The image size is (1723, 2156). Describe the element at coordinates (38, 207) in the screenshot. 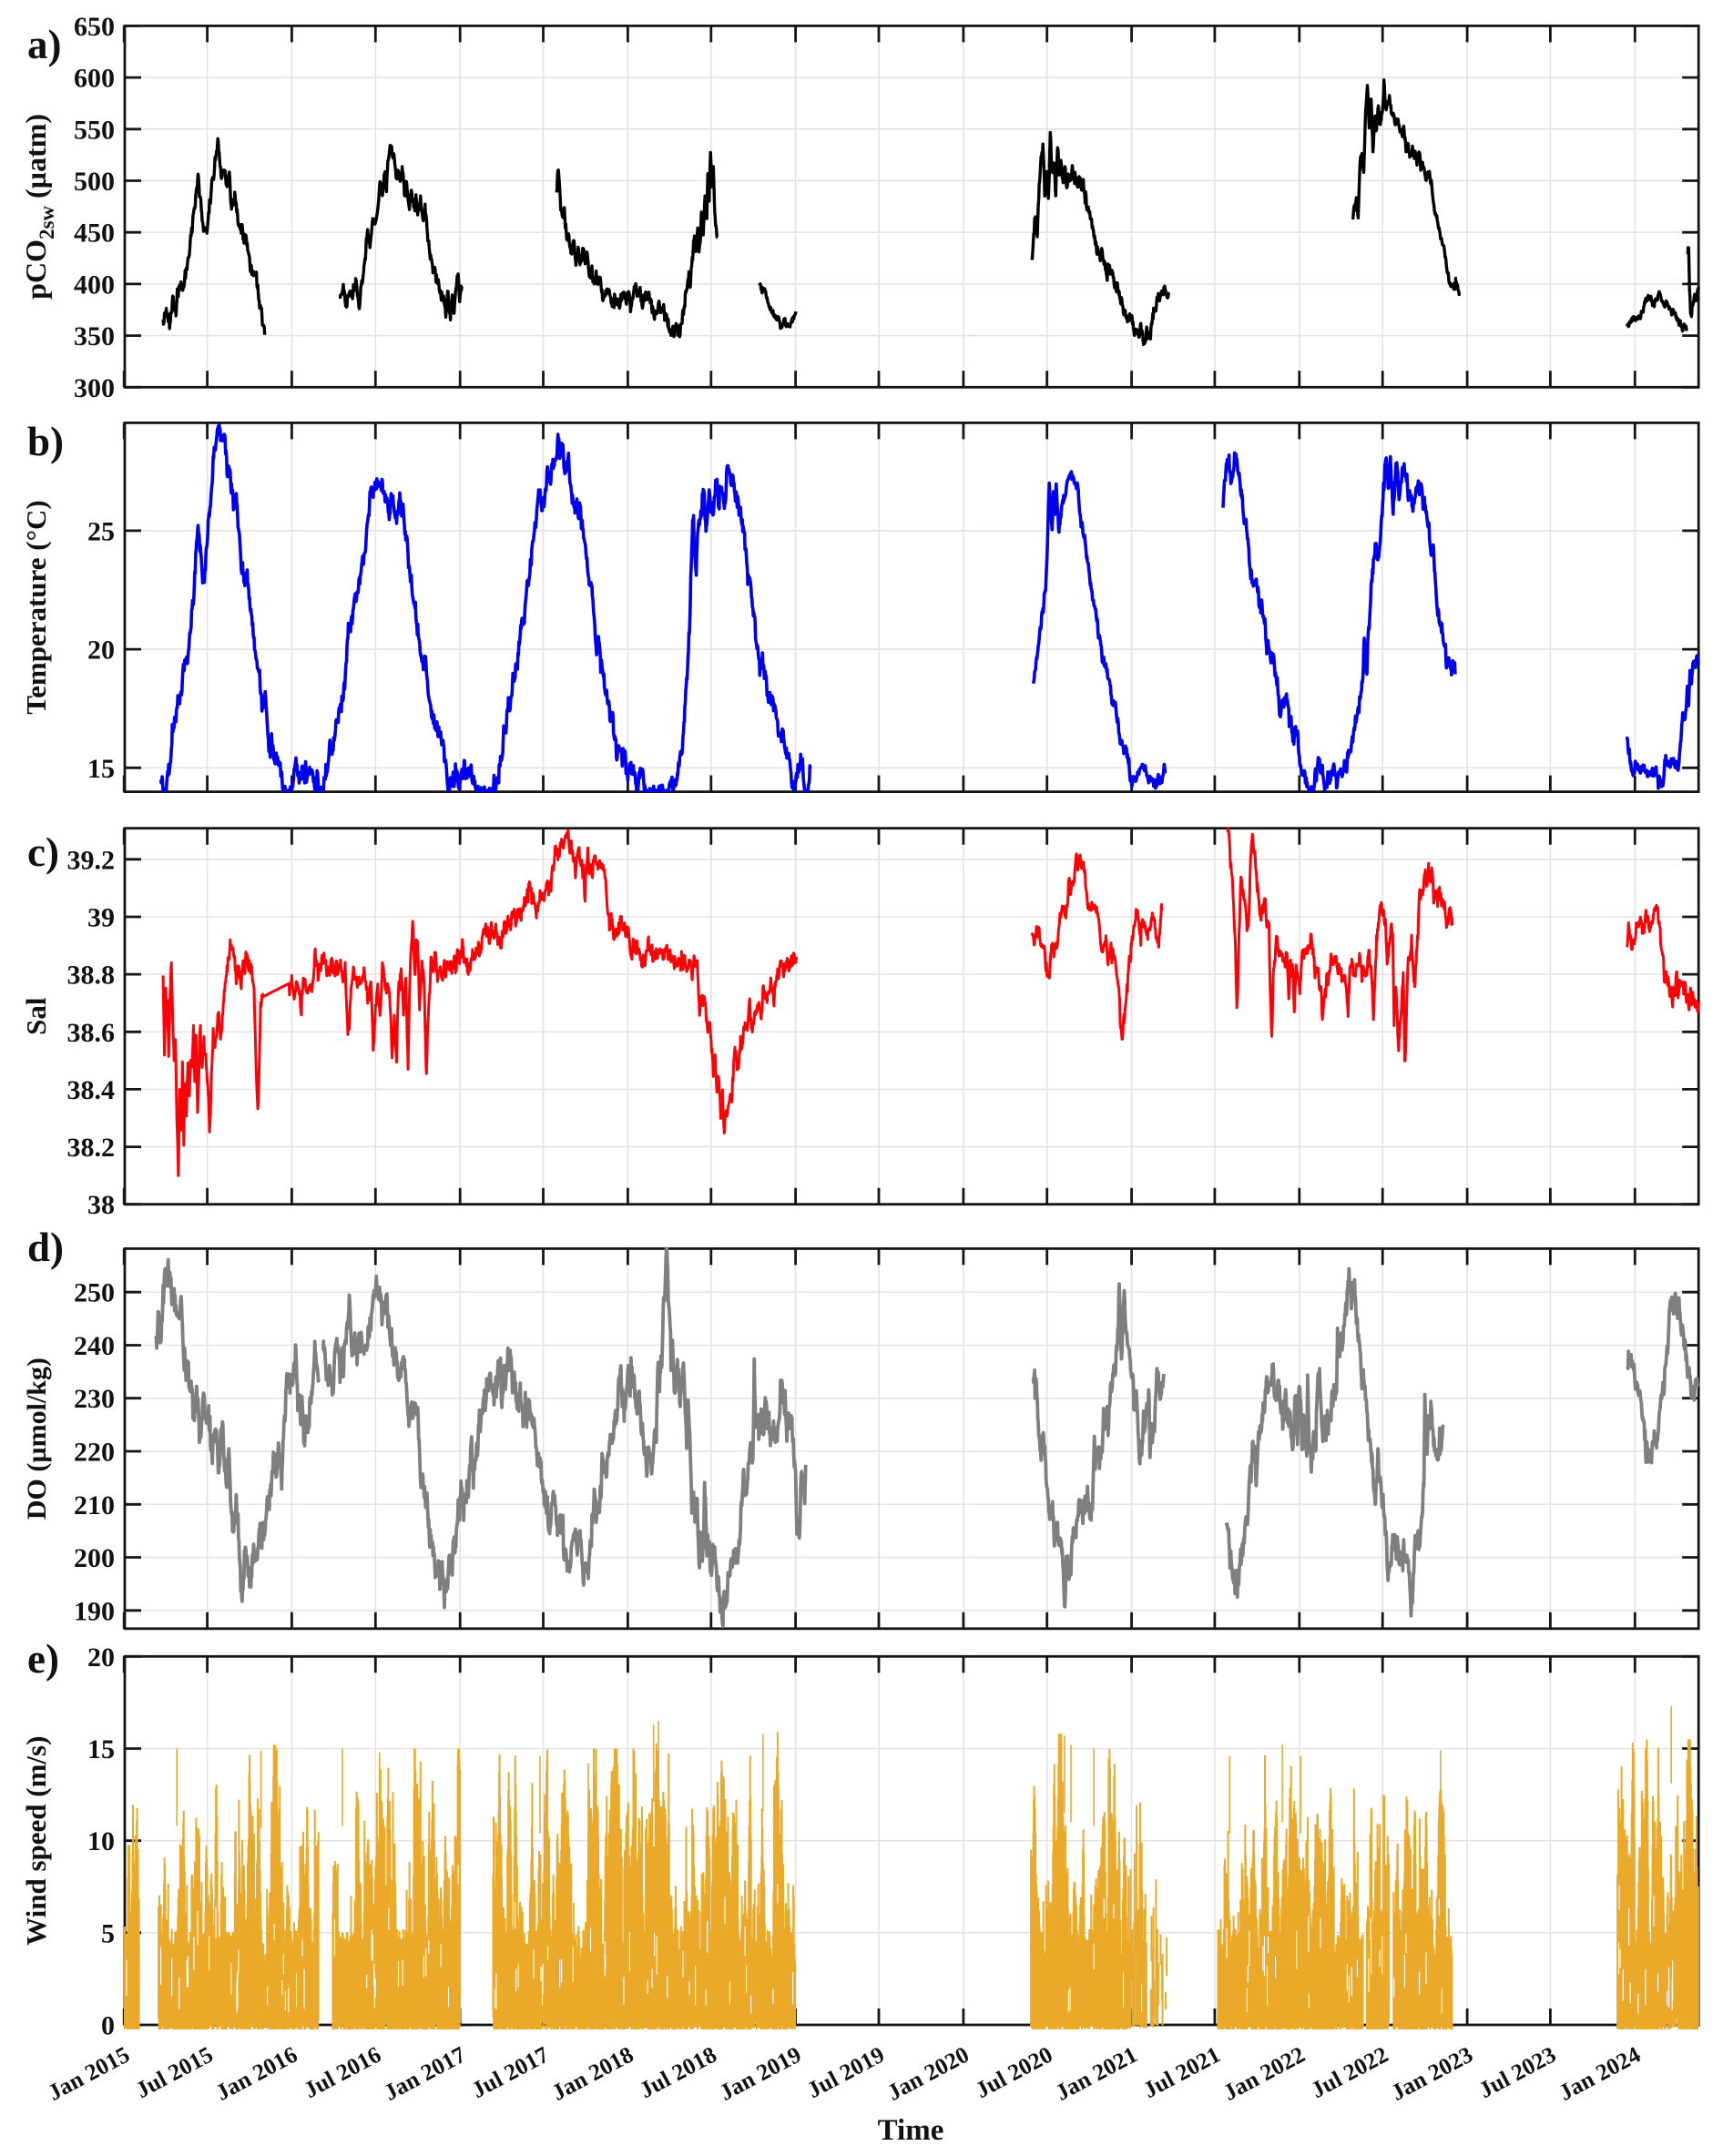

I see `svg-text: pCO2sw (µatm)` at that location.